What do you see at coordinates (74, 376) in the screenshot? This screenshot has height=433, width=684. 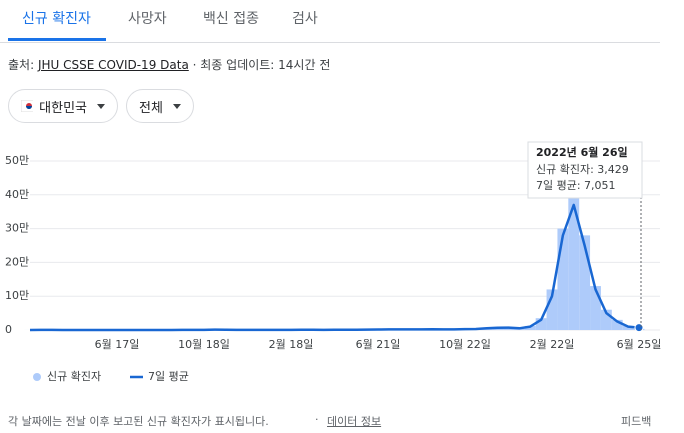 I see `legend-label: 신규 확진자` at bounding box center [74, 376].